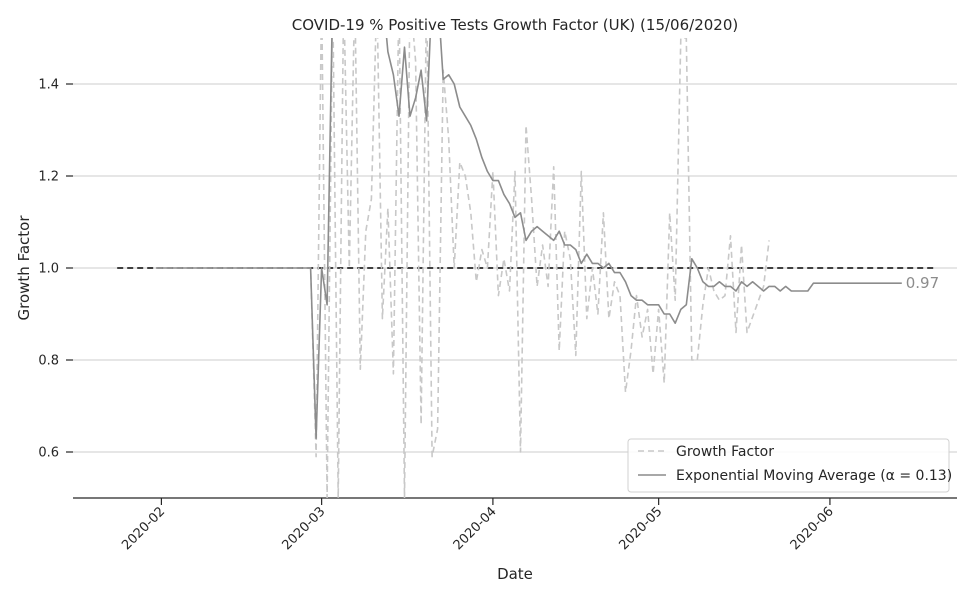 This screenshot has width=975, height=600. I want to click on x-axis: 2020-02 2020-03 2020-04 2020-05 2020-06, so click(478, 525).